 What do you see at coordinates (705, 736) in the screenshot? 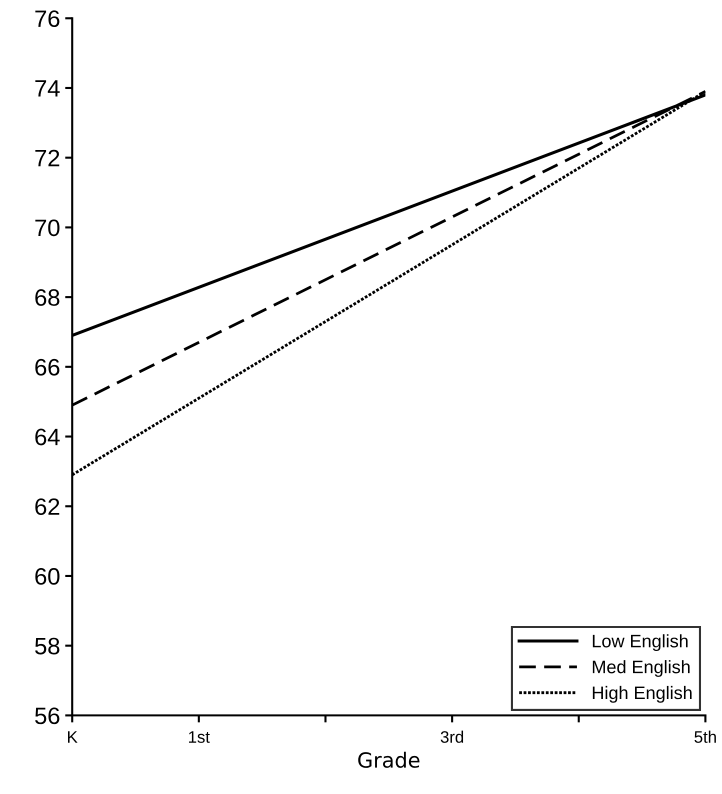
I see `x-tick-label: 5th` at bounding box center [705, 736].